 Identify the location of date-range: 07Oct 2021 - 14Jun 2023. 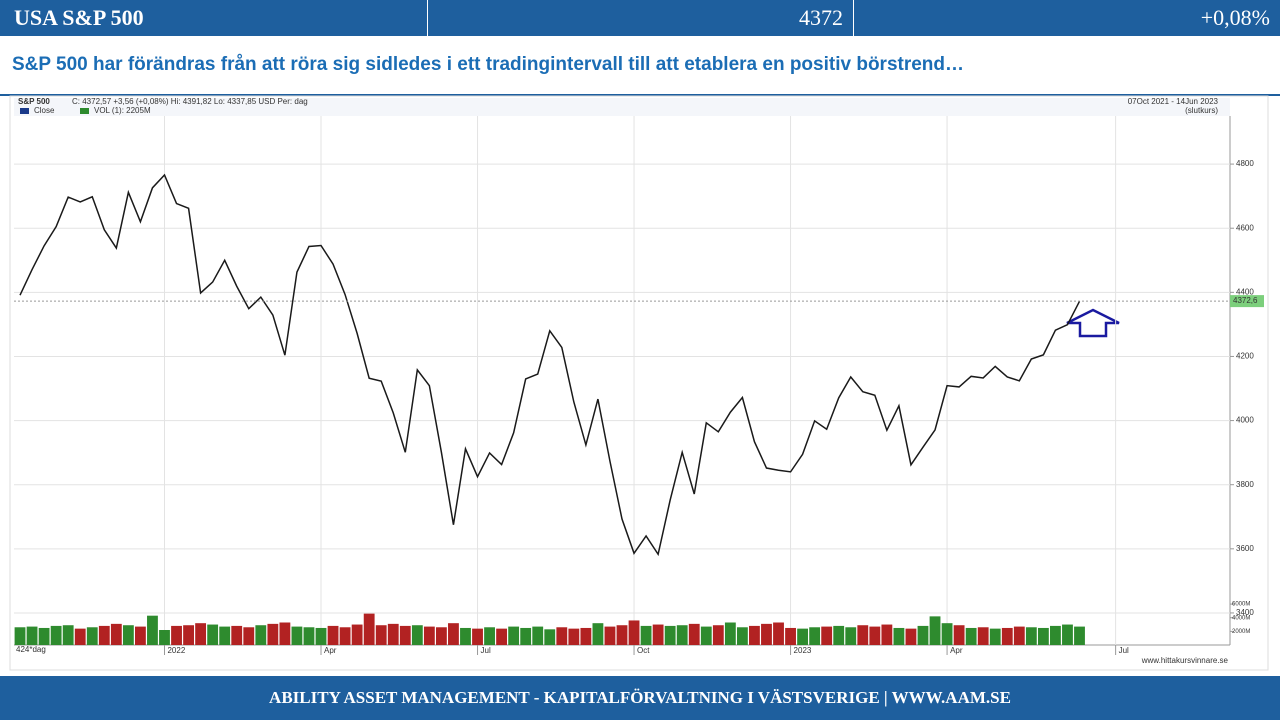
(1173, 101).